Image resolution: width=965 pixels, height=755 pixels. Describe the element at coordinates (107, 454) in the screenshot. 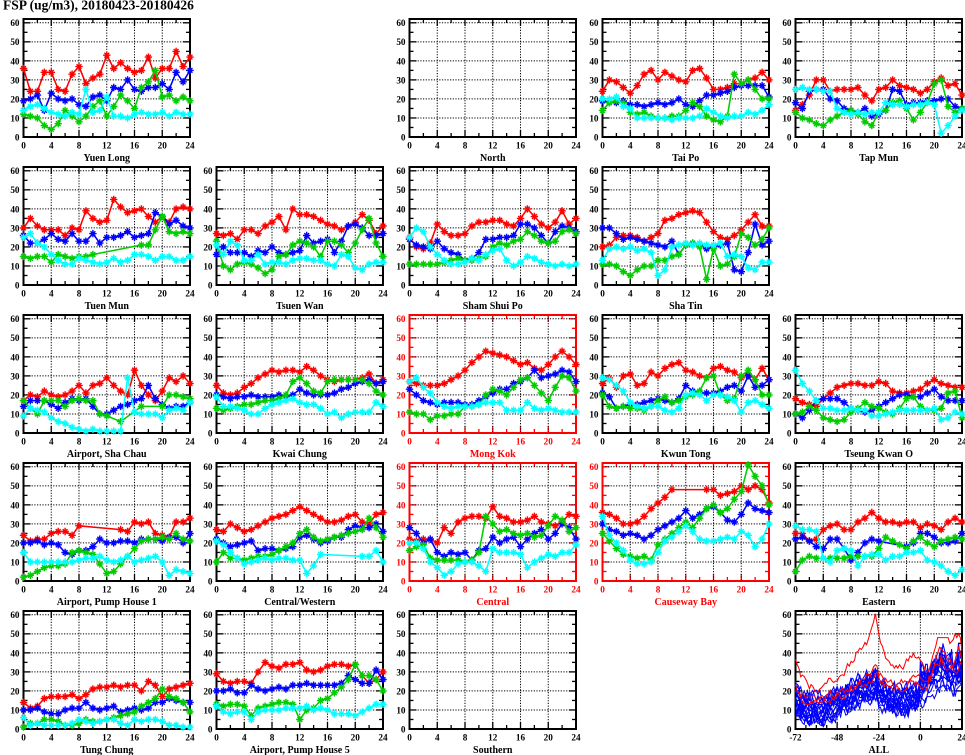

I see `svg-text: Airport, Sha Chau` at that location.